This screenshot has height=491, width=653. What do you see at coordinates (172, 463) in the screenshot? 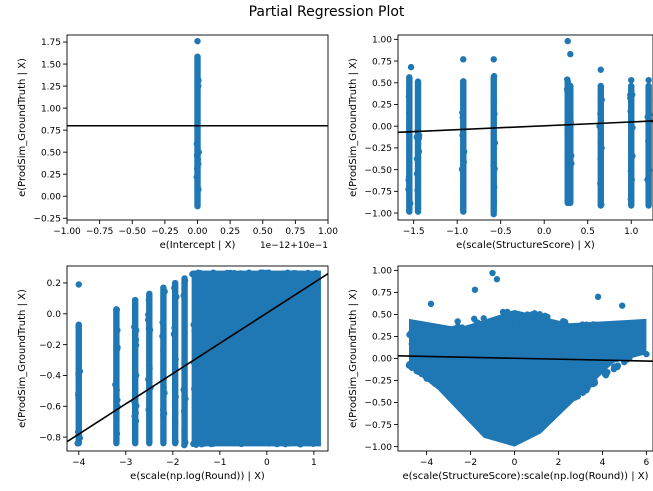
I see `x-tick-label: −2` at bounding box center [172, 463].